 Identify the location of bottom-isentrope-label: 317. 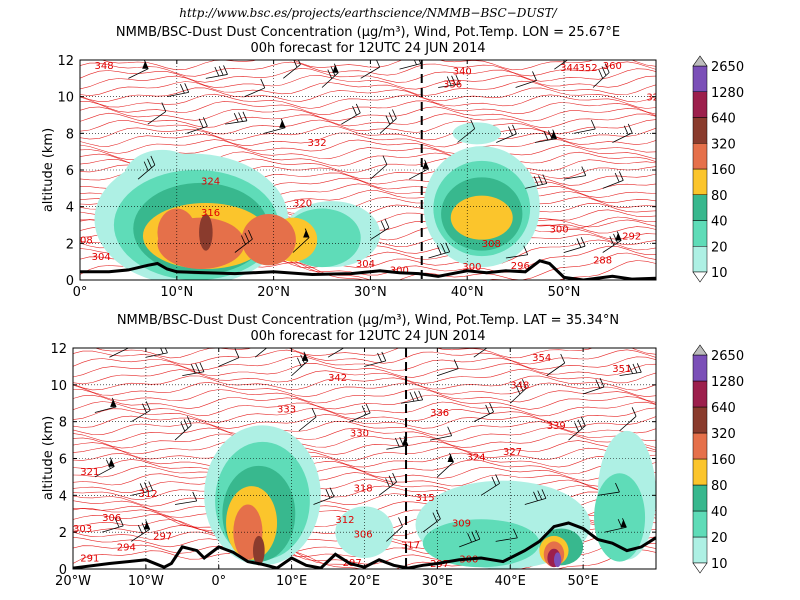
(410, 546).